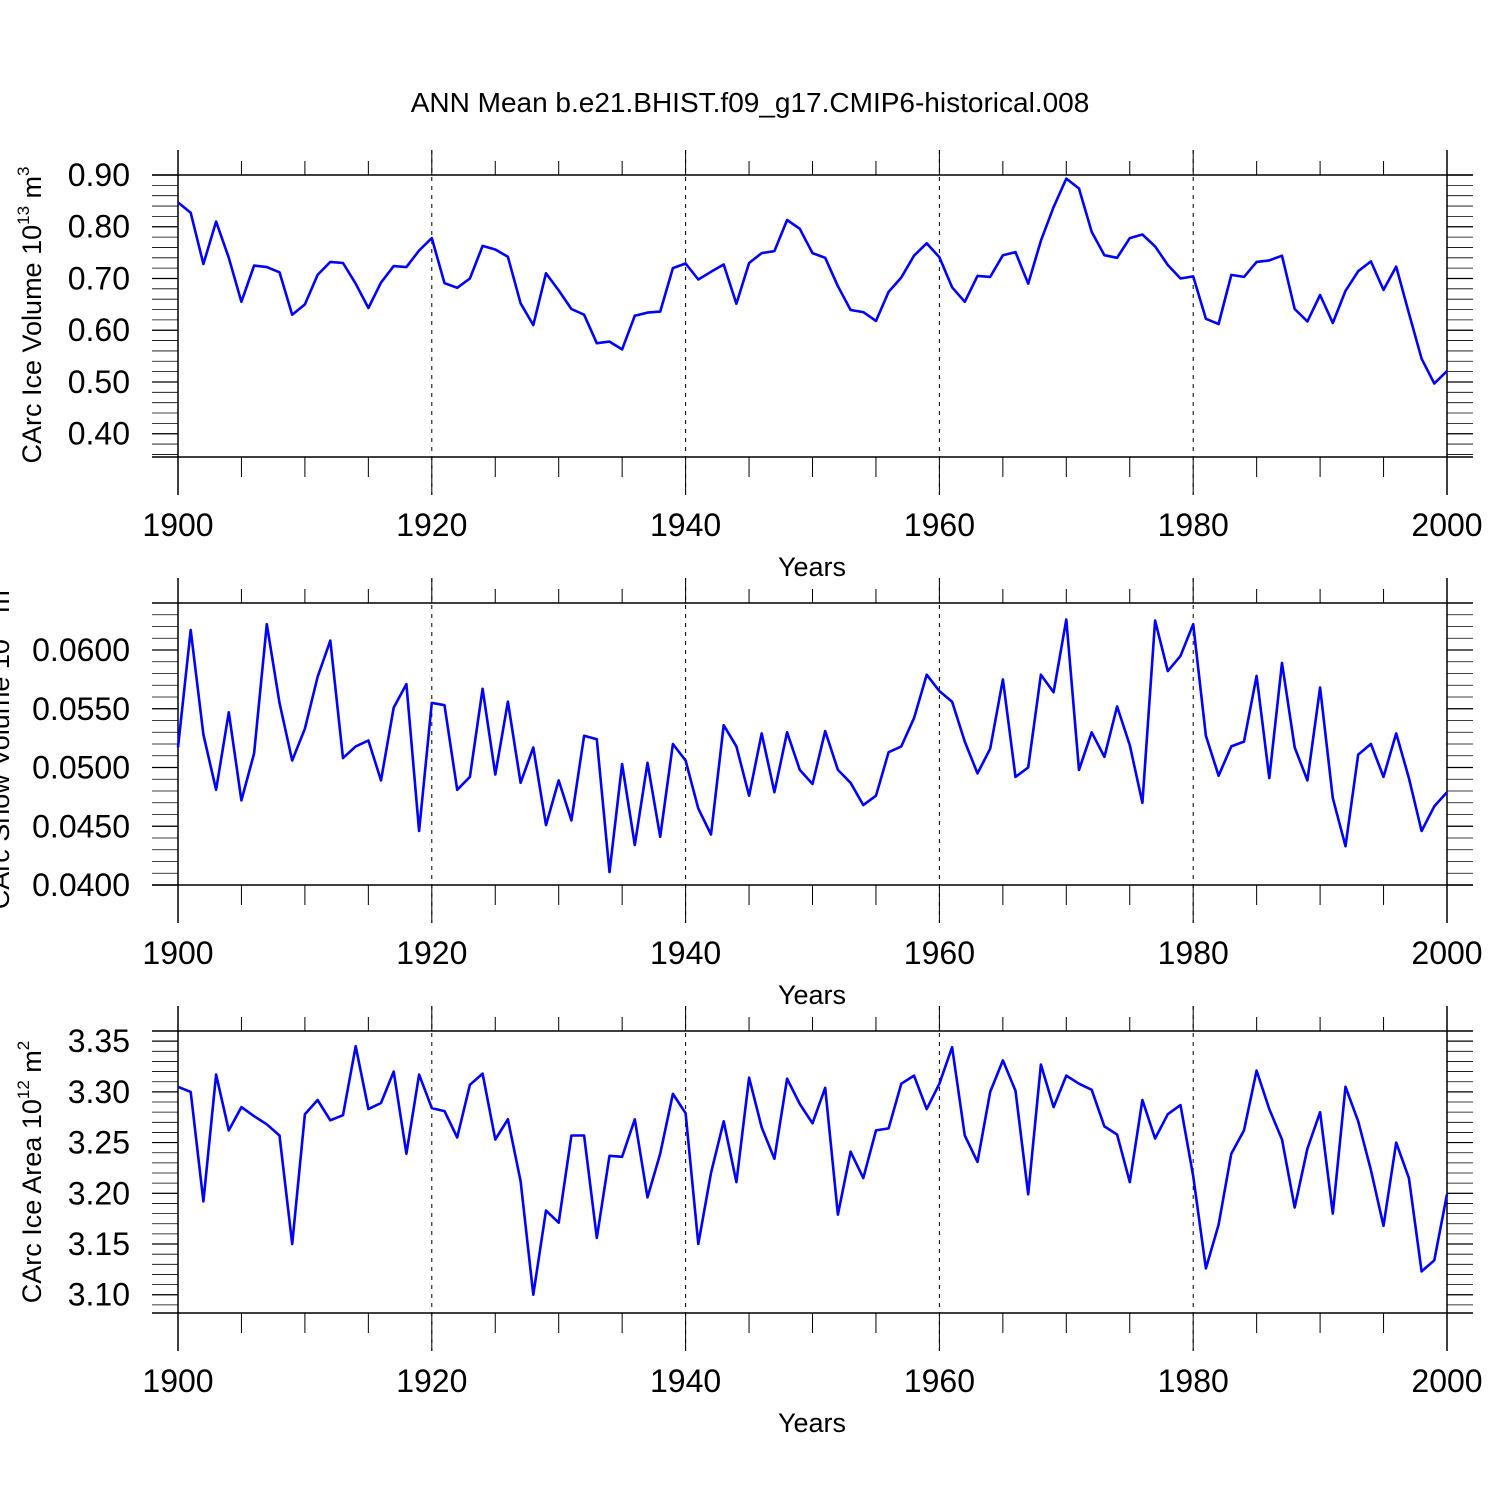 The height and width of the screenshot is (1500, 1500). What do you see at coordinates (99, 382) in the screenshot?
I see `y-tick-label: 0.50` at bounding box center [99, 382].